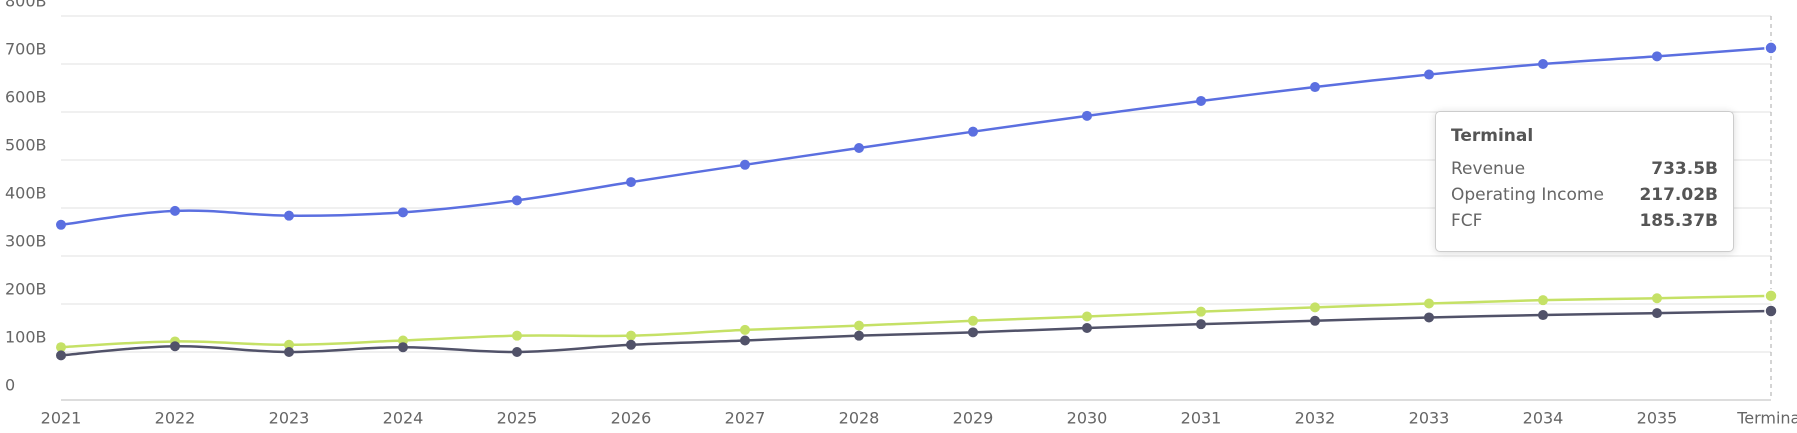  I want to click on tooltip-name: FCF, so click(1467, 221).